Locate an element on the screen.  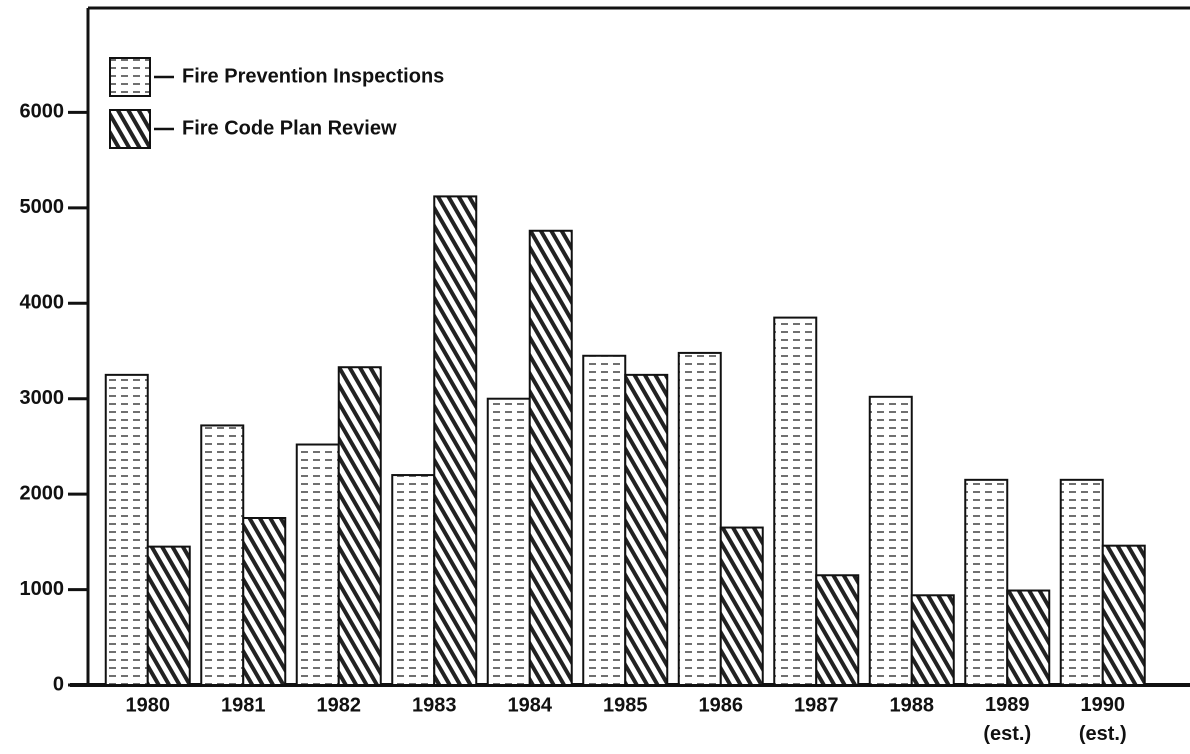
x-tick-label: 1987 is located at coordinates (816, 705).